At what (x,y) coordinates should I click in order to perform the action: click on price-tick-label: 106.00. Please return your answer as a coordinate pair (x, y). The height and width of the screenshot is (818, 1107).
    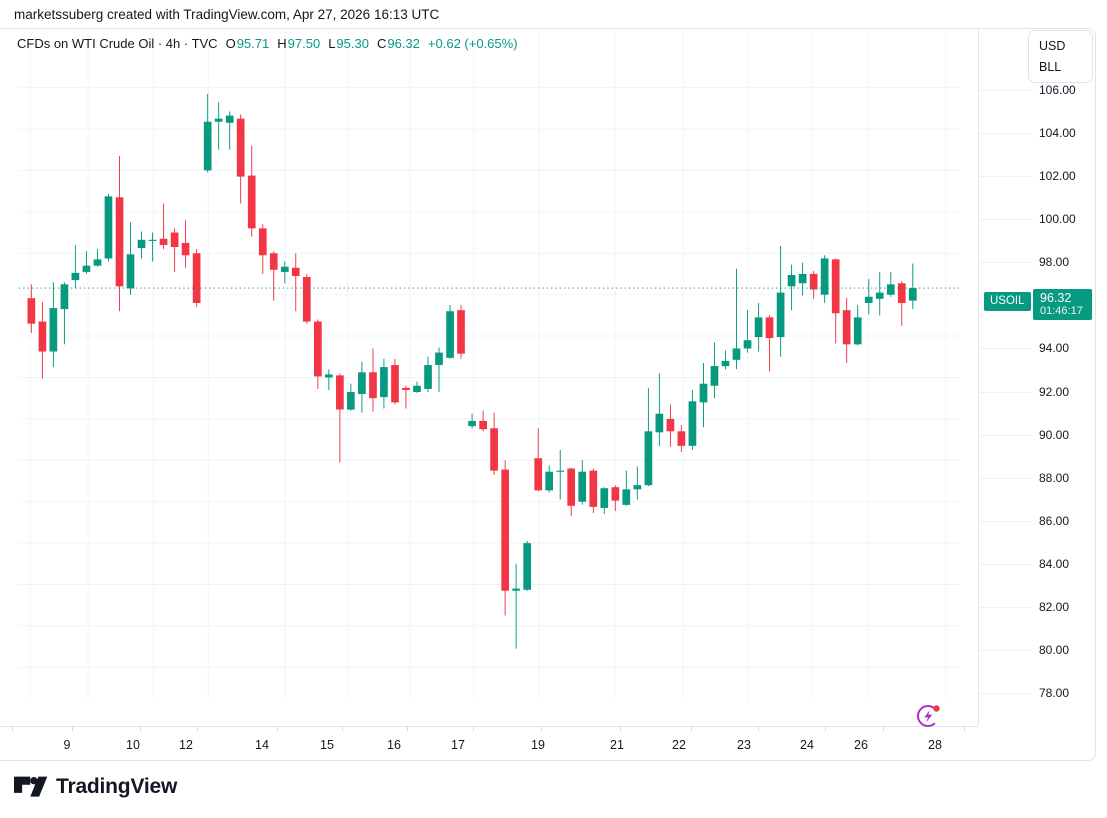
    Looking at the image, I should click on (1057, 90).